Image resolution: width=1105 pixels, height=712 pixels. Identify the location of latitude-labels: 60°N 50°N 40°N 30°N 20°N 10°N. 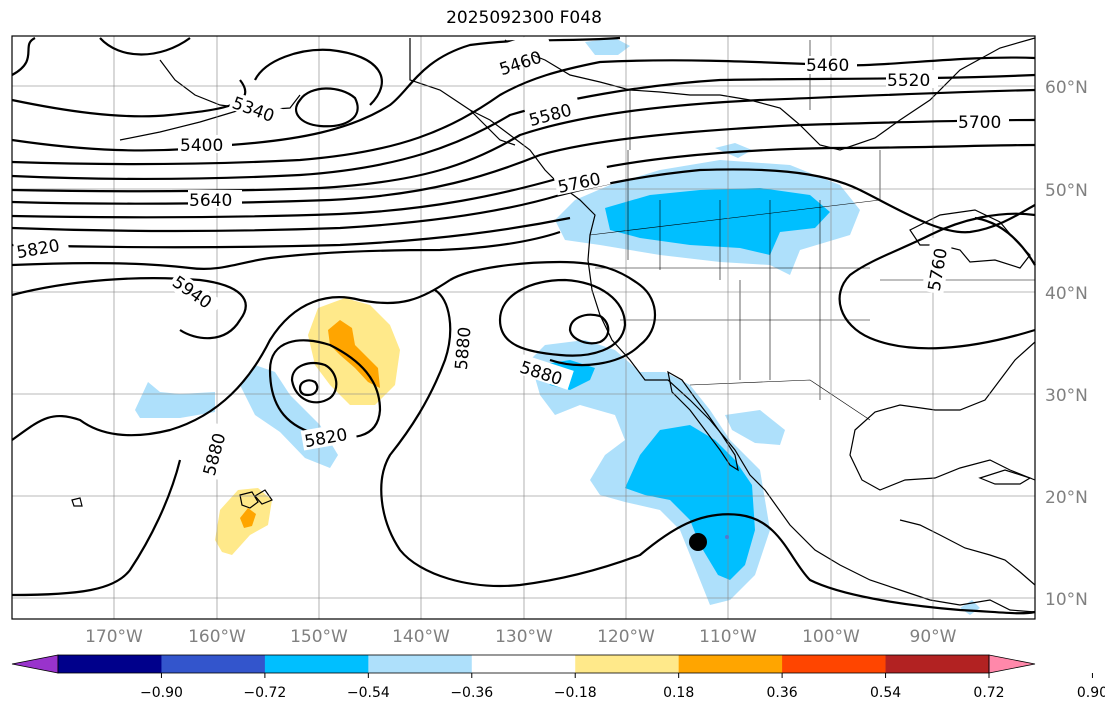
(1066, 344).